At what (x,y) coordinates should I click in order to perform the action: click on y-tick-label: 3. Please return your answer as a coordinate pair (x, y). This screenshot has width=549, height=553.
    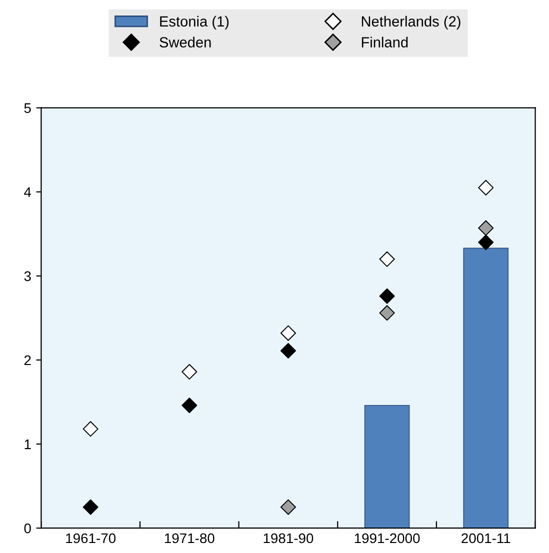
    Looking at the image, I should click on (27, 276).